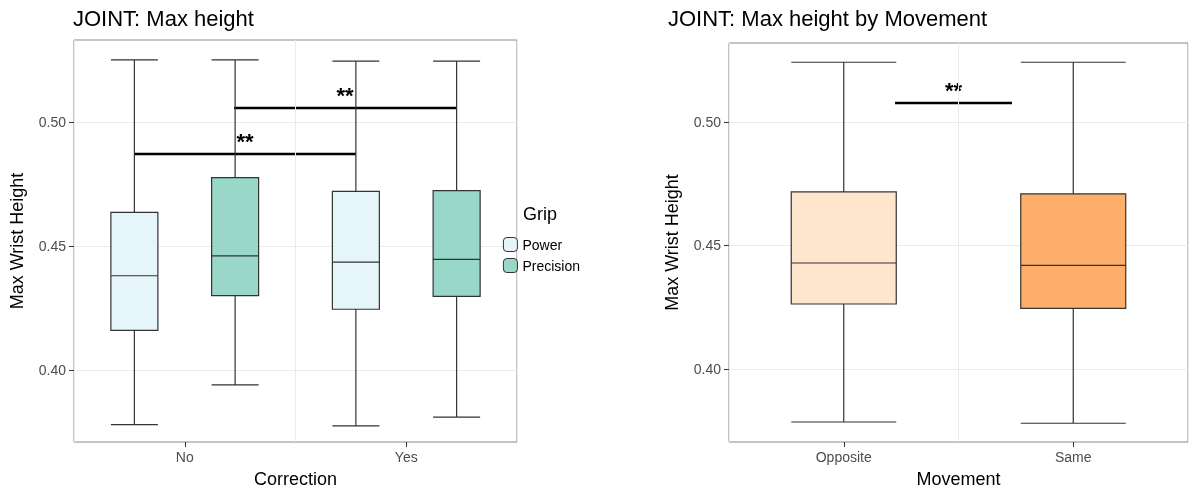 The image size is (1192, 493). Describe the element at coordinates (828, 18) in the screenshot. I see `chart-title: JOINT: Max height by Movement` at that location.